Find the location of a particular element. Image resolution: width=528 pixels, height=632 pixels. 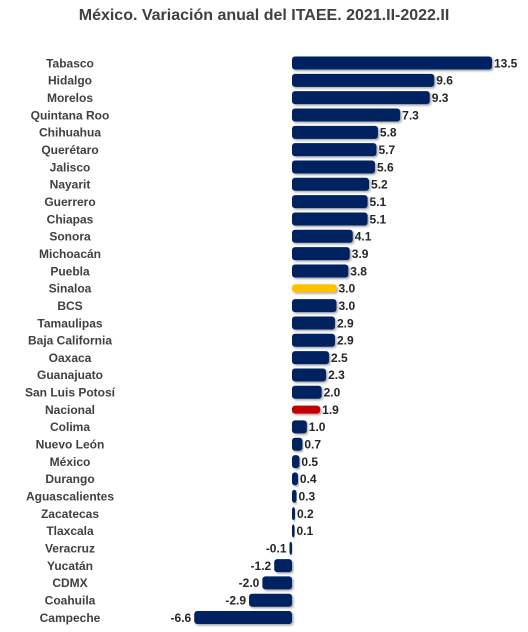

category-label-zacatecas: Zacatecas is located at coordinates (70, 514).